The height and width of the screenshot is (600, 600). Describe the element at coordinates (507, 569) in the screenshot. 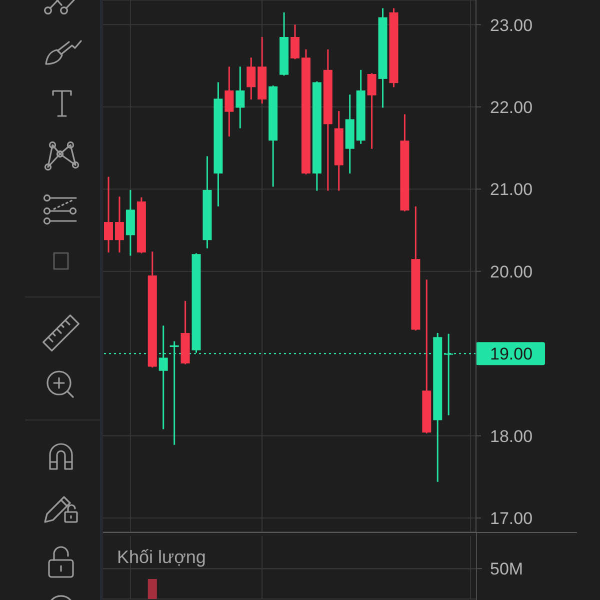

I see `ref-line-label: 50M` at that location.